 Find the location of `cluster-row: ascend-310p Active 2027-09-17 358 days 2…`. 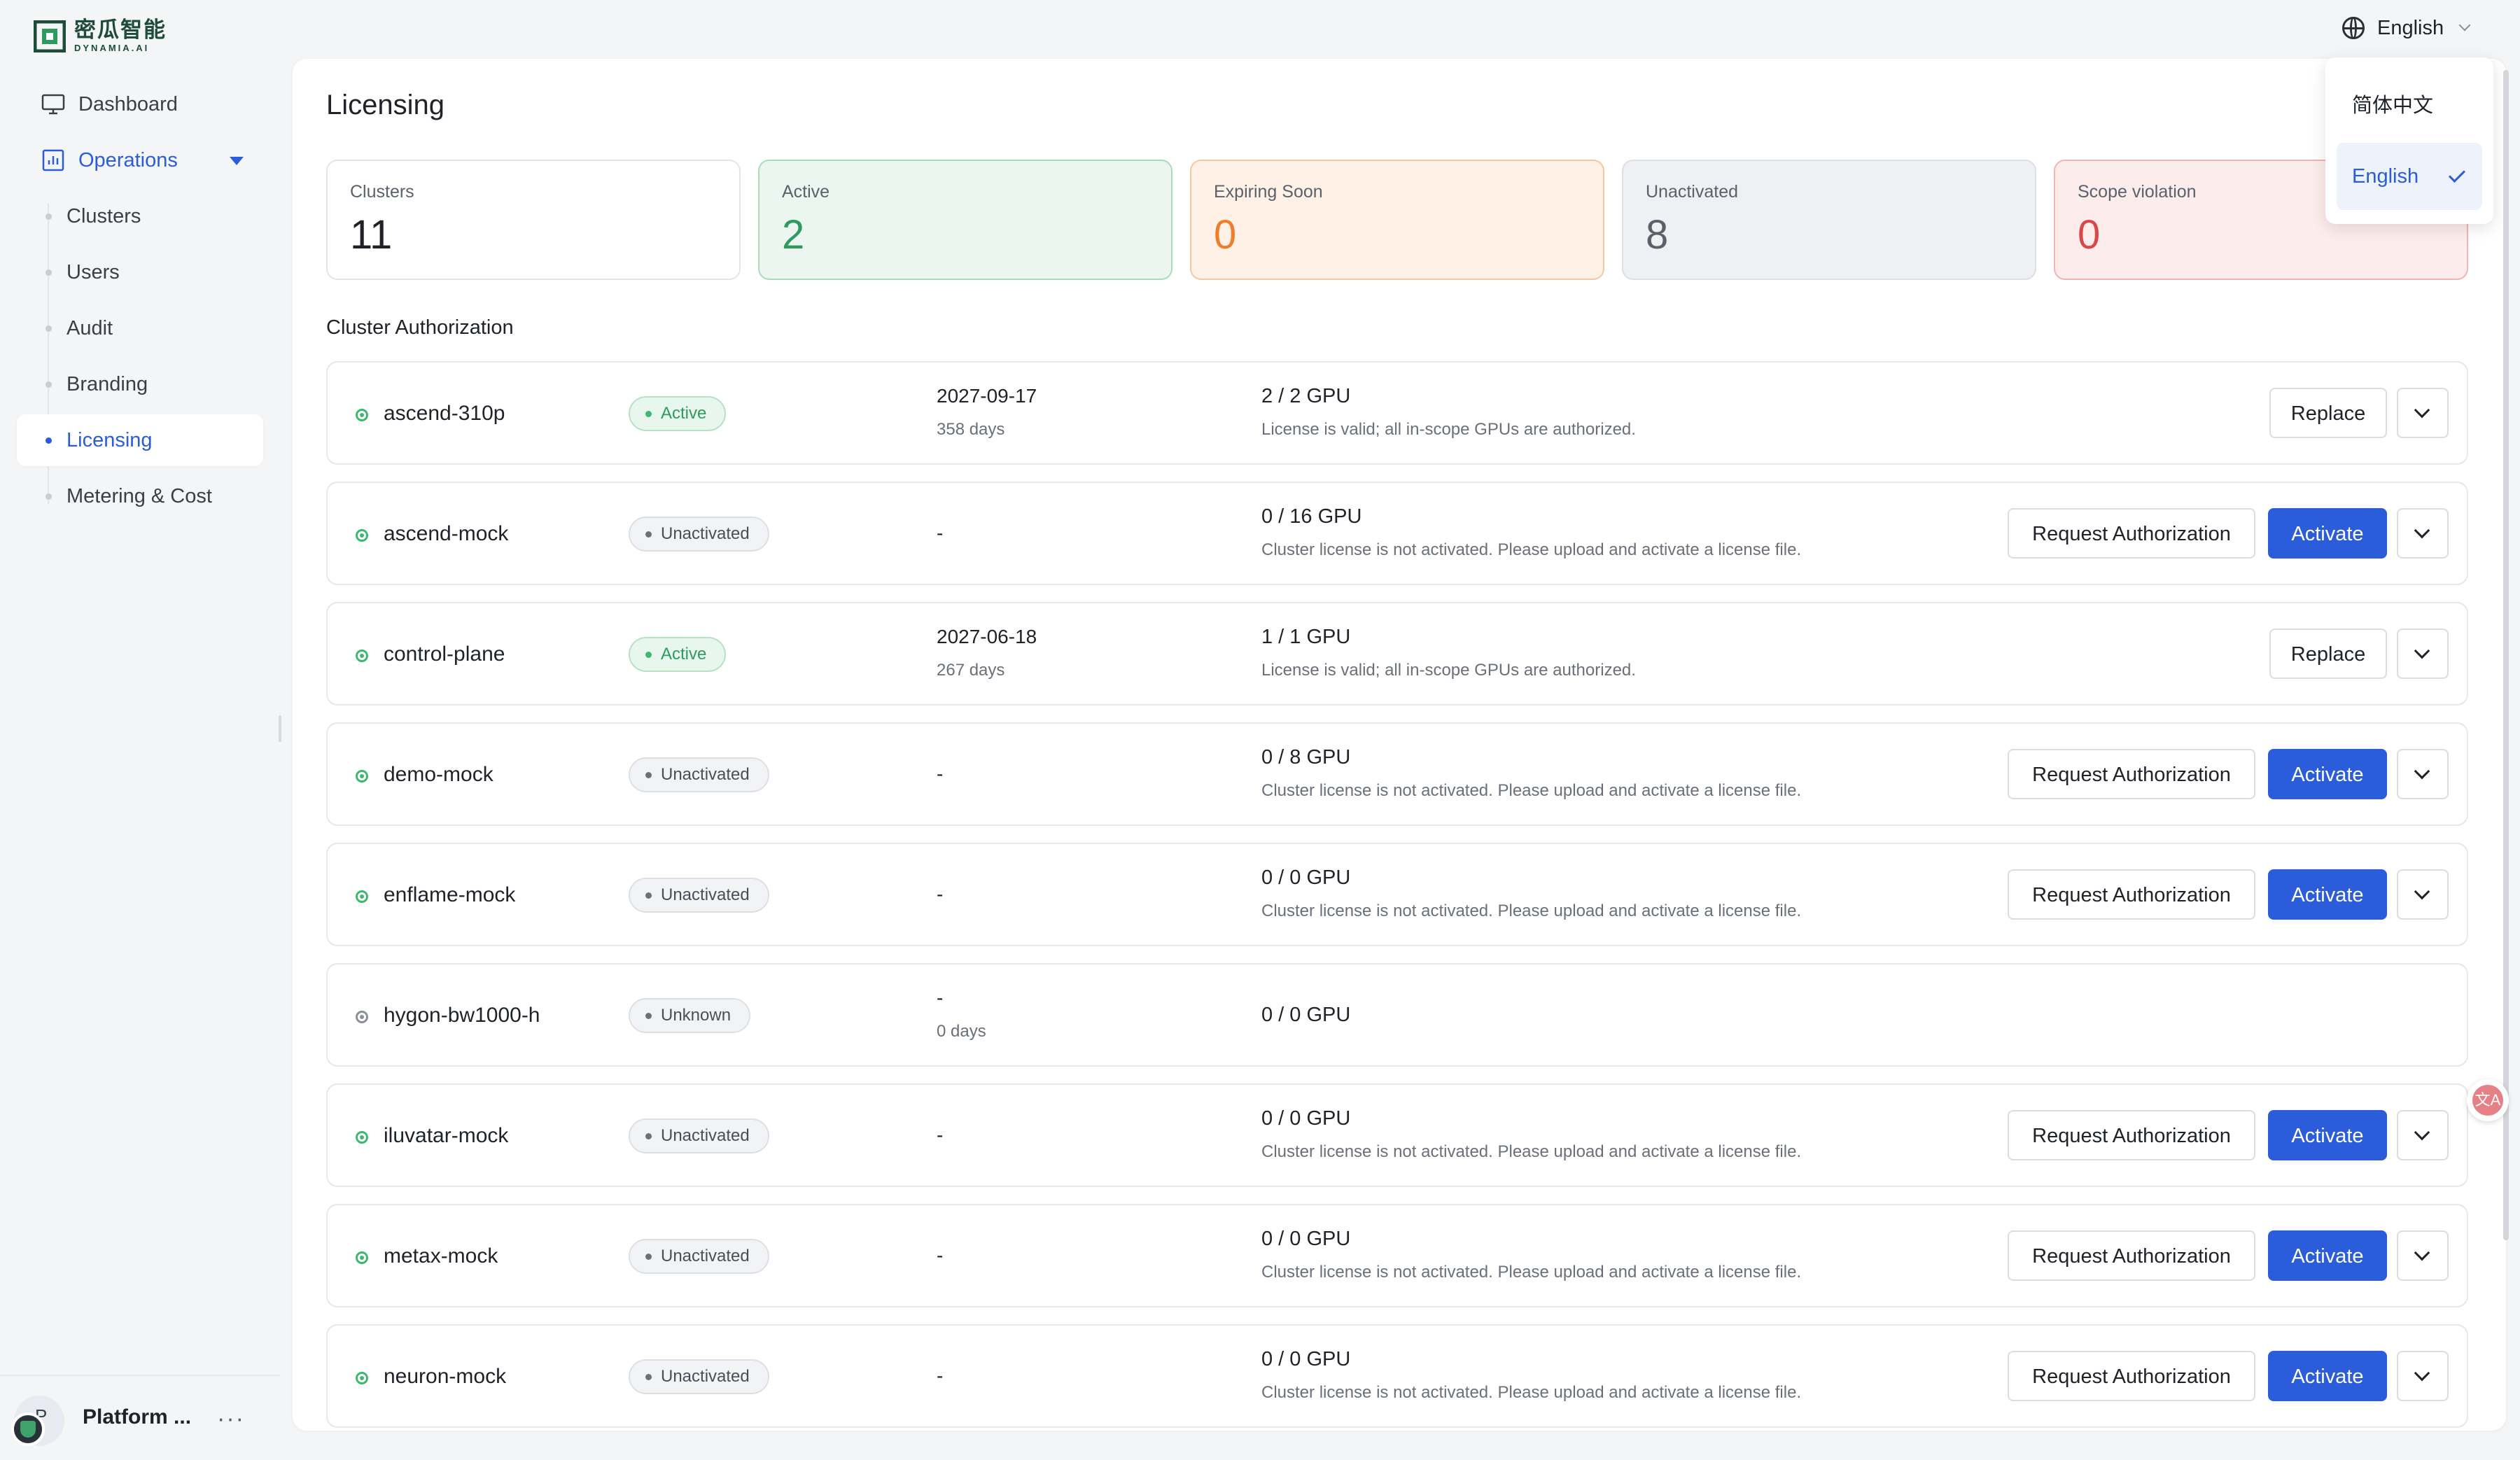

cluster-row: ascend-310p Active 2027-09-17 358 days 2… is located at coordinates (1397, 413).